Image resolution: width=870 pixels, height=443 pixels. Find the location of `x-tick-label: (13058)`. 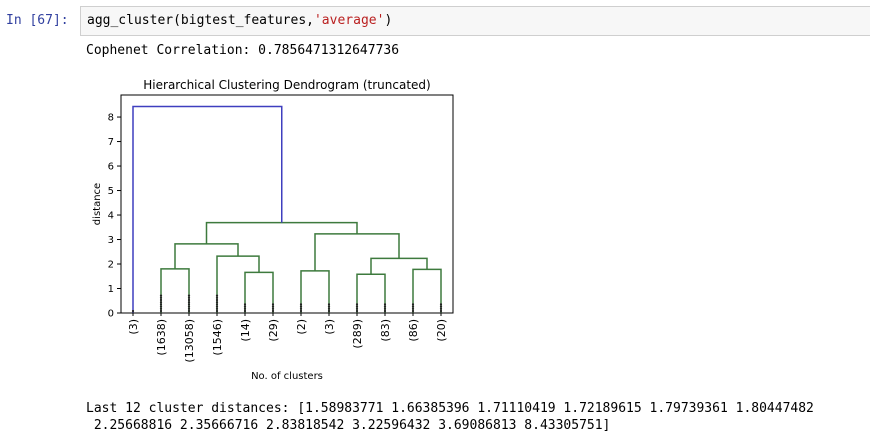

x-tick-label: (13058) is located at coordinates (189, 341).